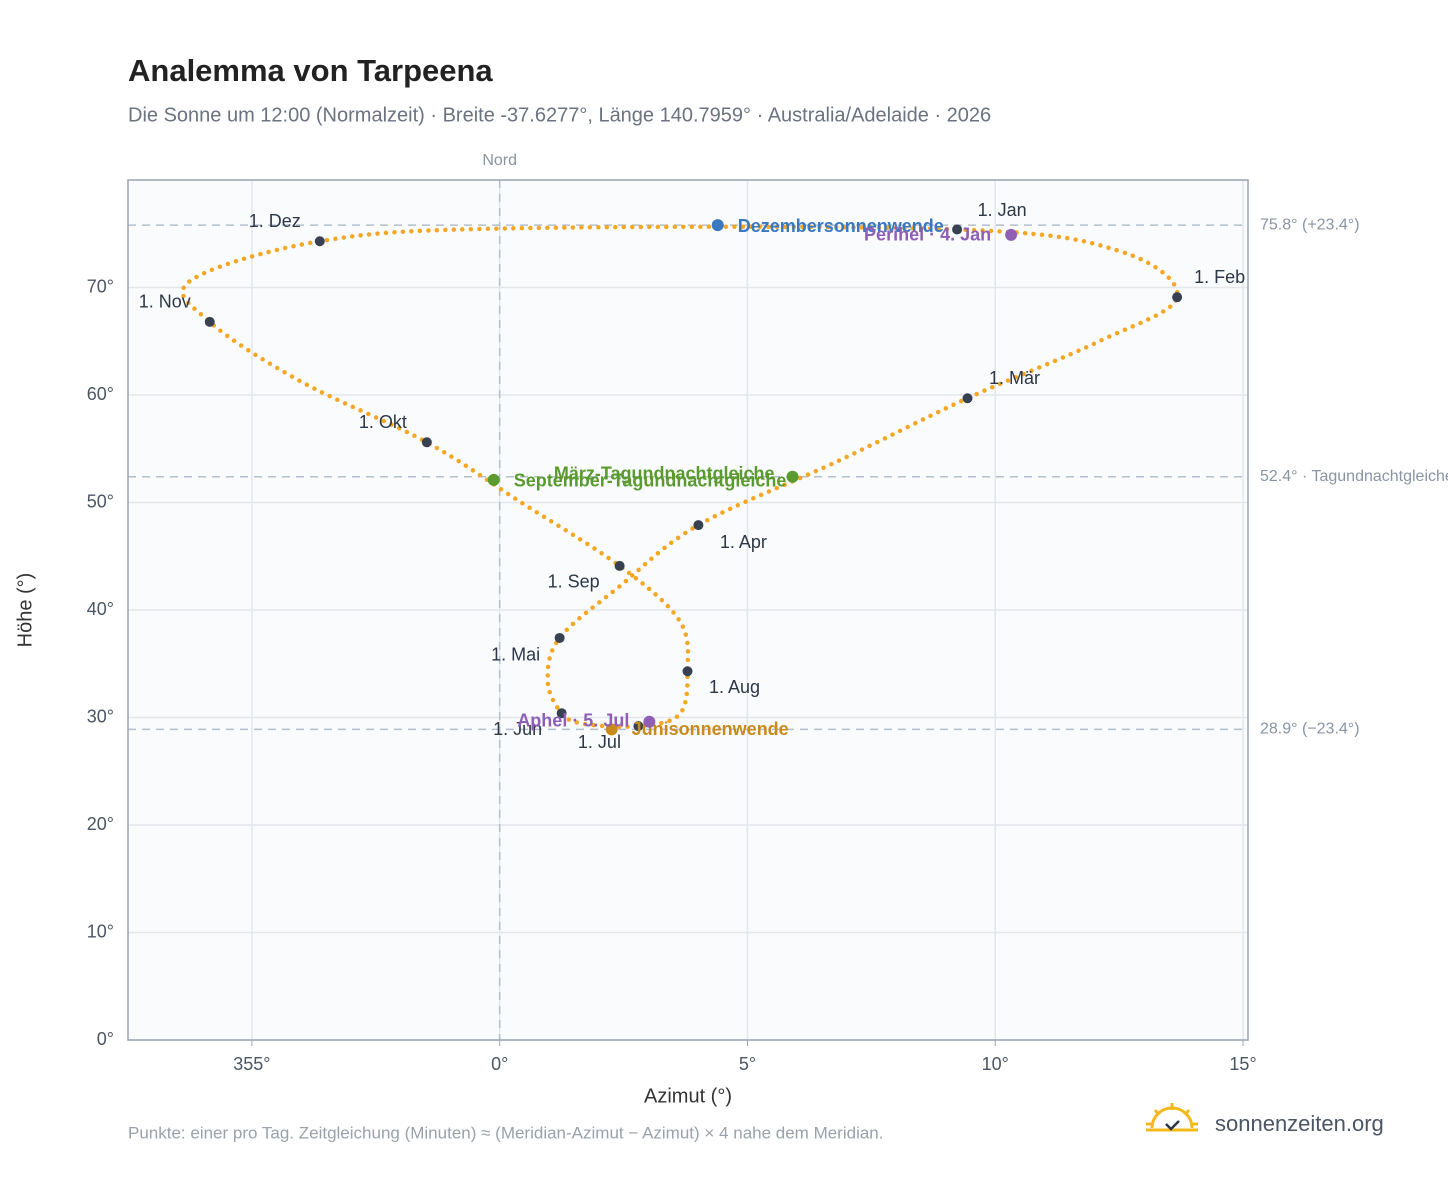 The width and height of the screenshot is (1448, 1188). I want to click on month-label: 1. Jul, so click(599, 742).